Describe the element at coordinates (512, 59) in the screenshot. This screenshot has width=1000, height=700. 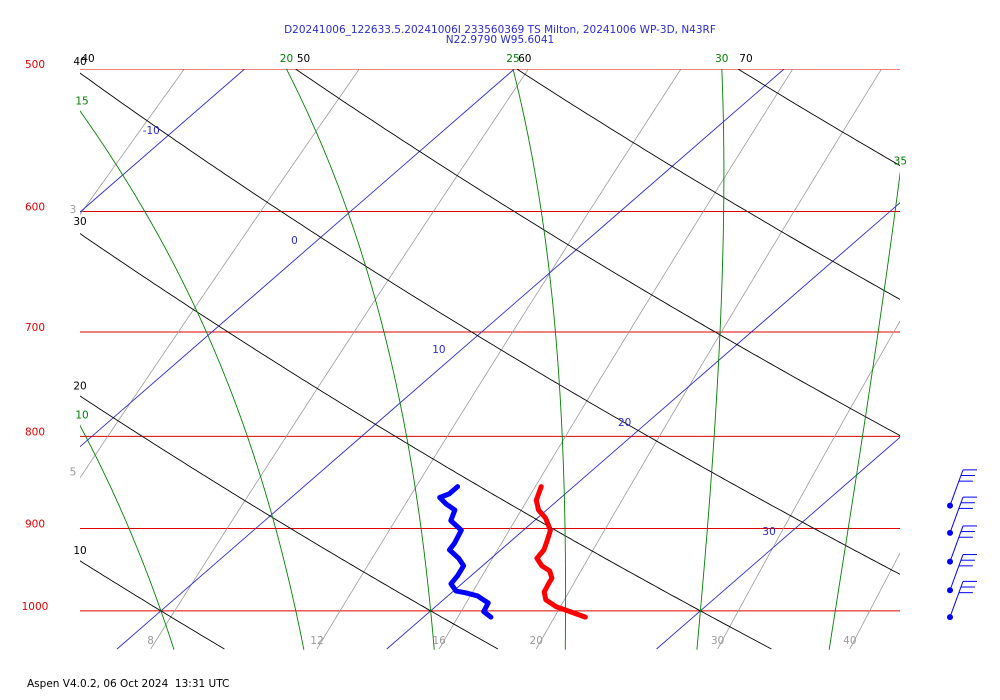
I see `moist-adiabat-label: 25` at that location.